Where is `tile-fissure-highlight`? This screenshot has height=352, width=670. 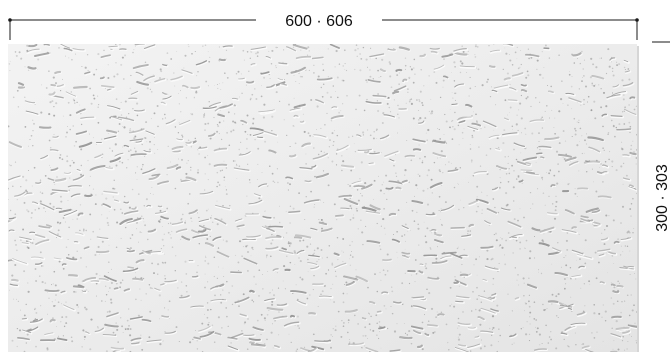
tile-fissure-highlight is located at coordinates (334, 108).